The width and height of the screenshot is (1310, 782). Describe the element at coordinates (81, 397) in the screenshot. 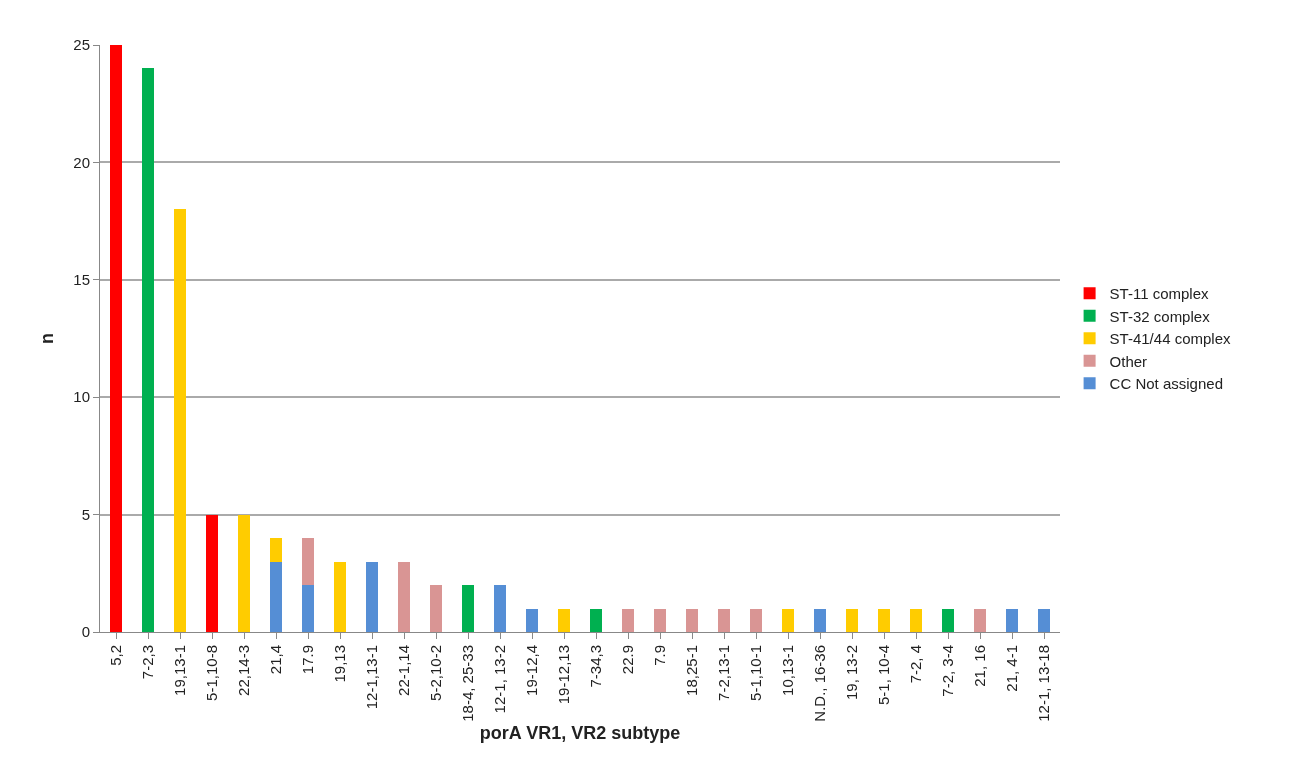

I see `y-tick-label: 10` at that location.